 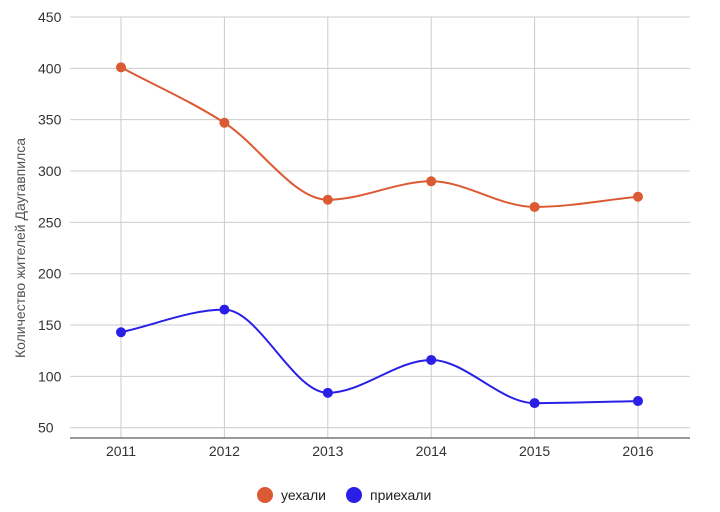 I want to click on y-tick-label: 150, so click(x=50, y=325).